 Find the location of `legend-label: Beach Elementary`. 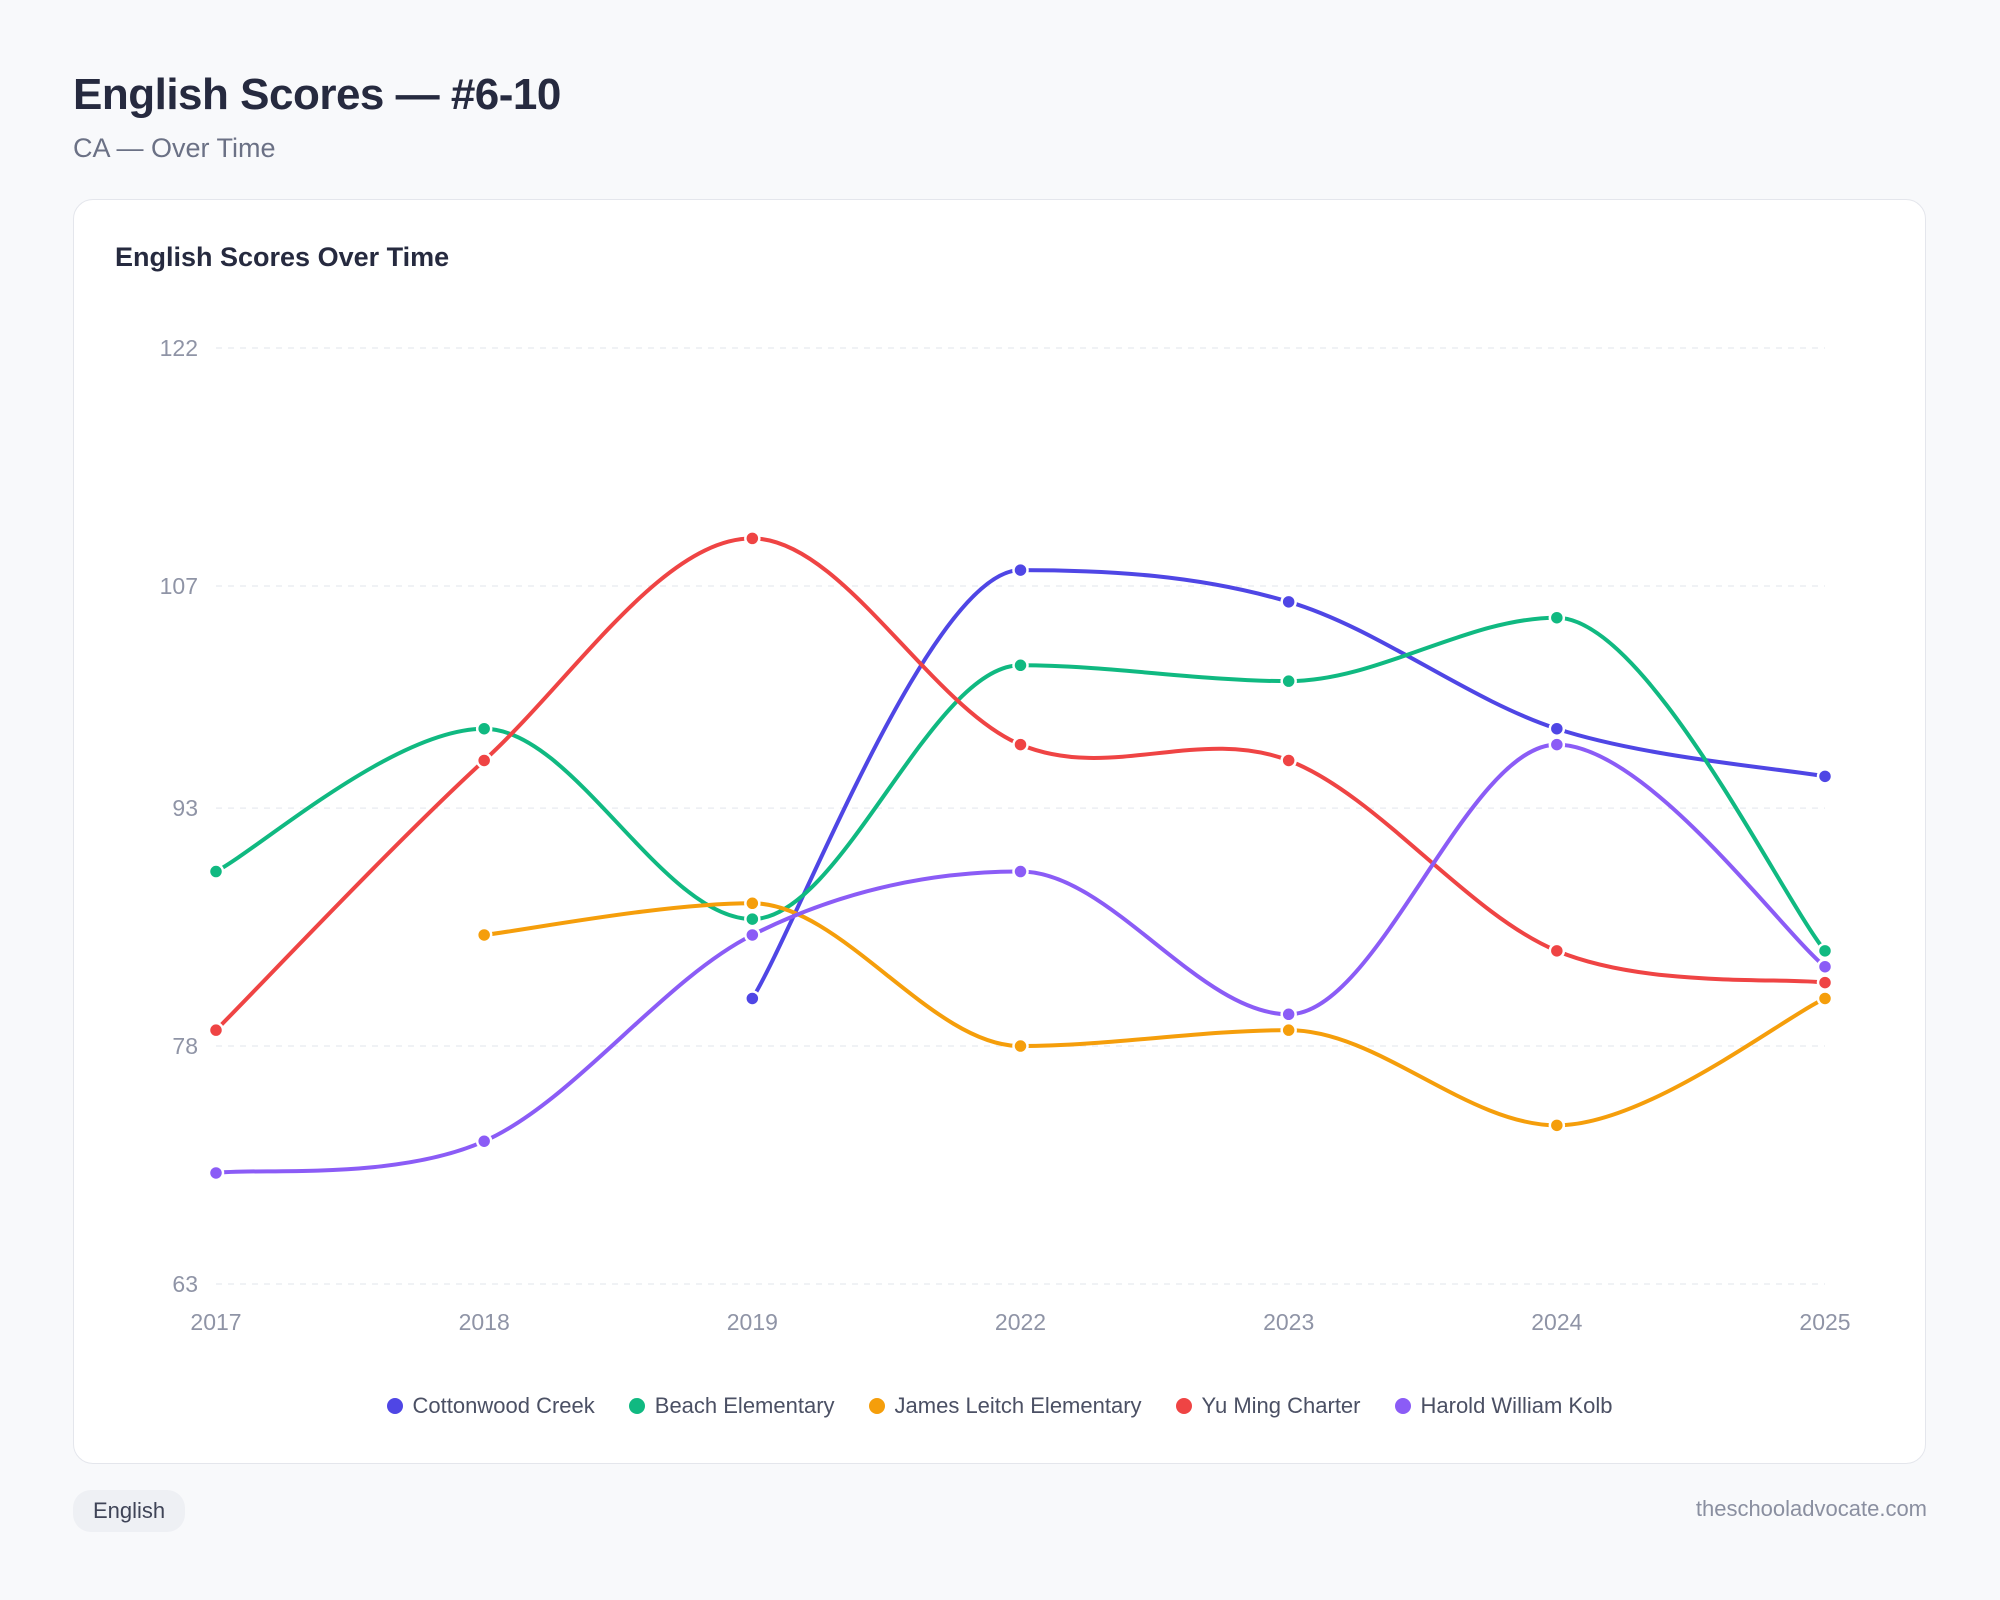

legend-label: Beach Elementary is located at coordinates (744, 1405).